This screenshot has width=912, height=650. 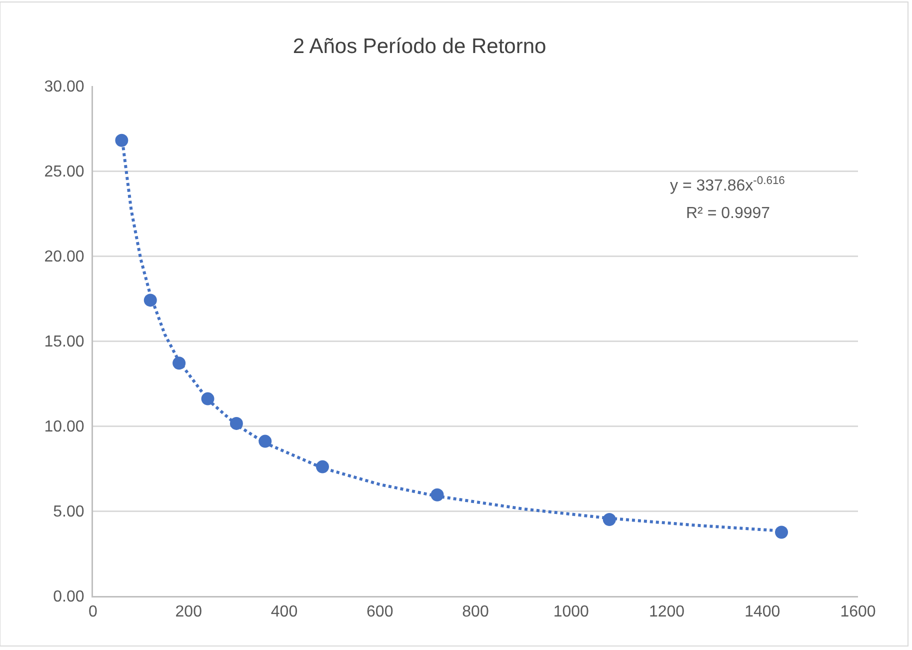 I want to click on annotation: R² = 0.9997, so click(x=728, y=213).